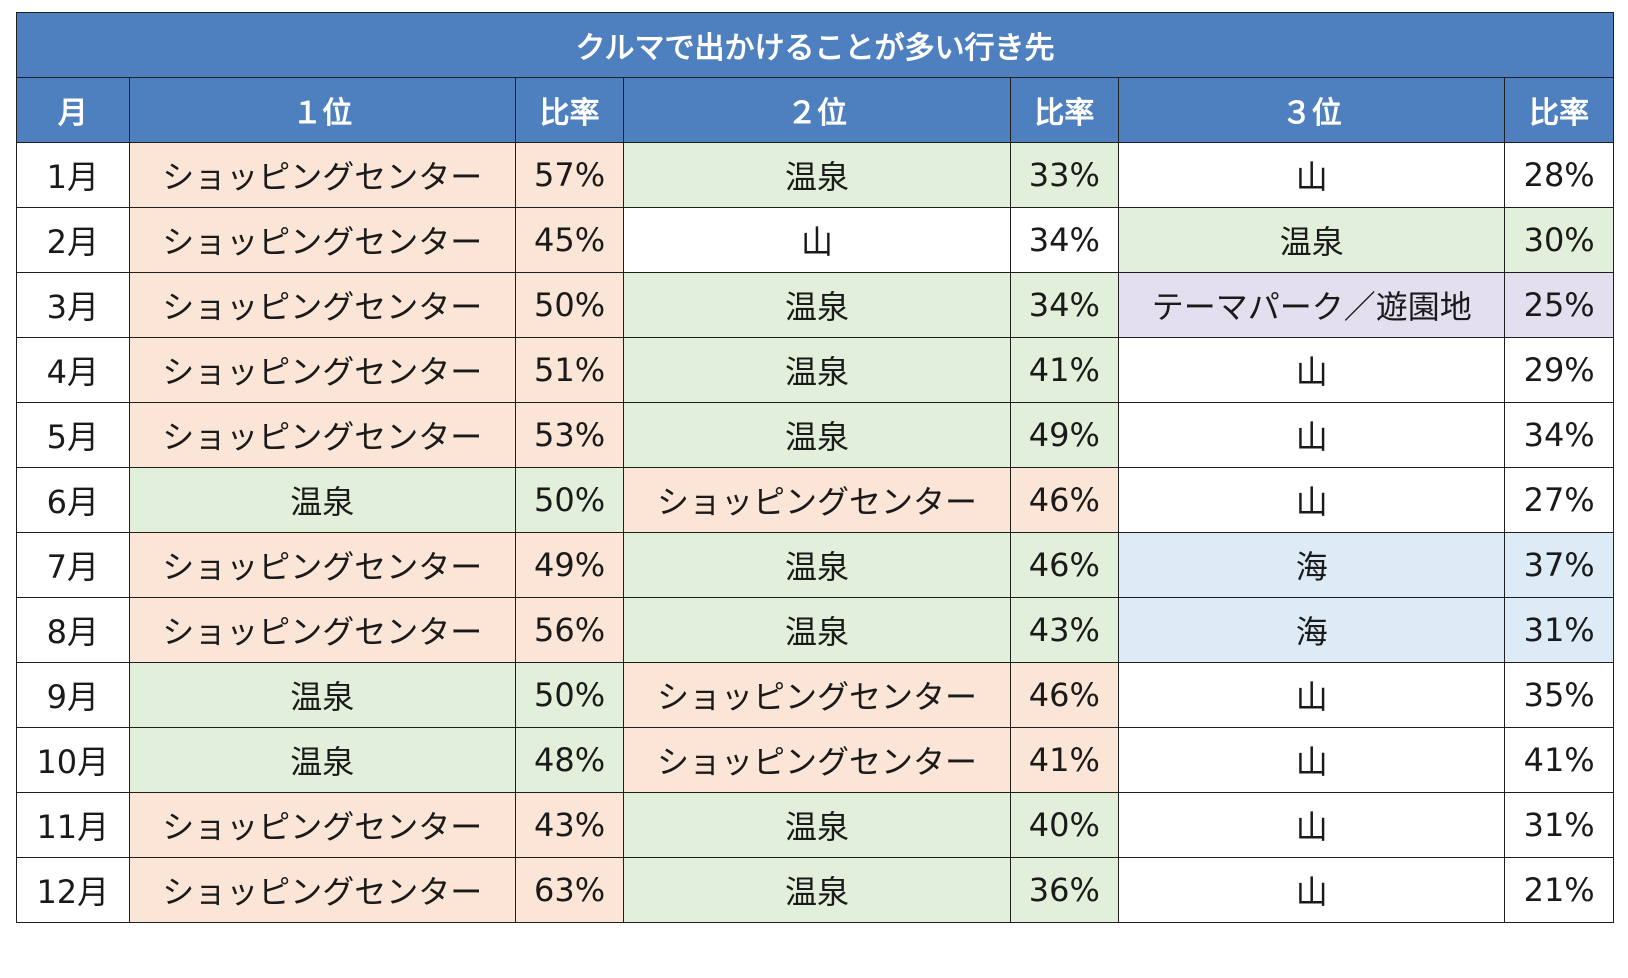  I want to click on rank-1-rate-cell: 53%, so click(569, 435).